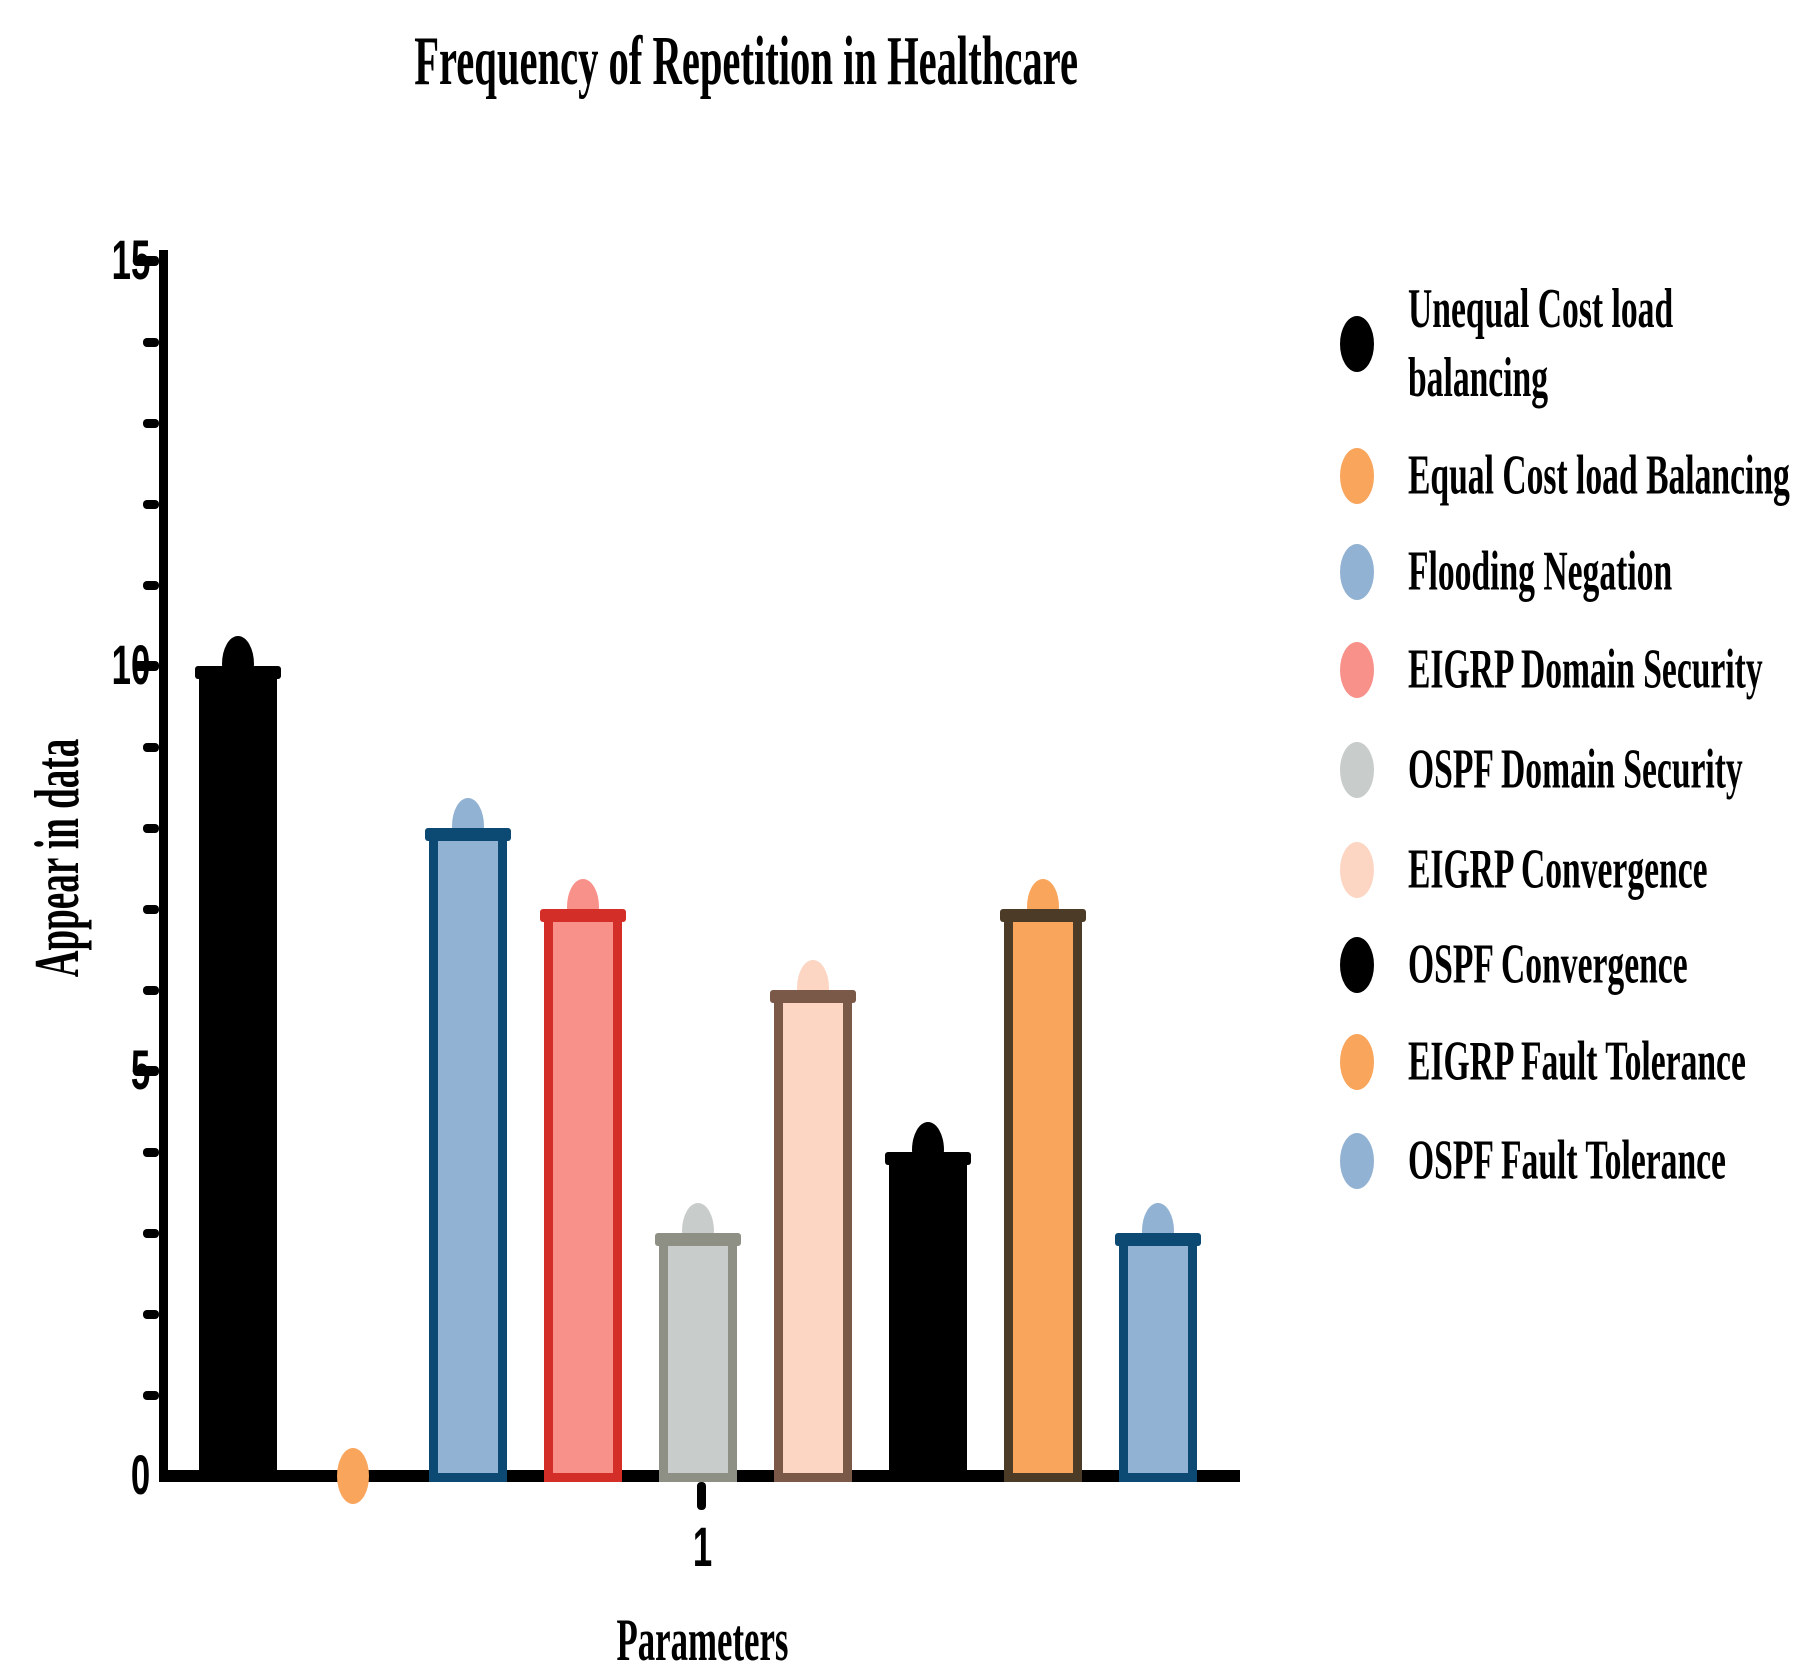 This screenshot has height=1679, width=1818. What do you see at coordinates (1357, 572) in the screenshot?
I see `legend-marker-icon-flooding-negation` at bounding box center [1357, 572].